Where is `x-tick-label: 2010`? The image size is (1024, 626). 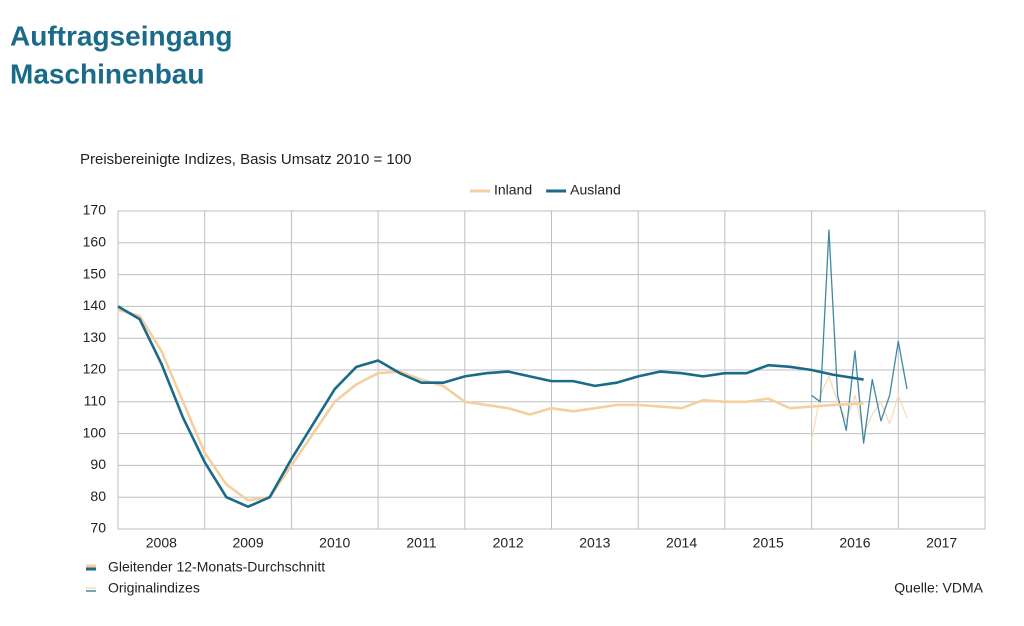
x-tick-label: 2010 is located at coordinates (334, 543).